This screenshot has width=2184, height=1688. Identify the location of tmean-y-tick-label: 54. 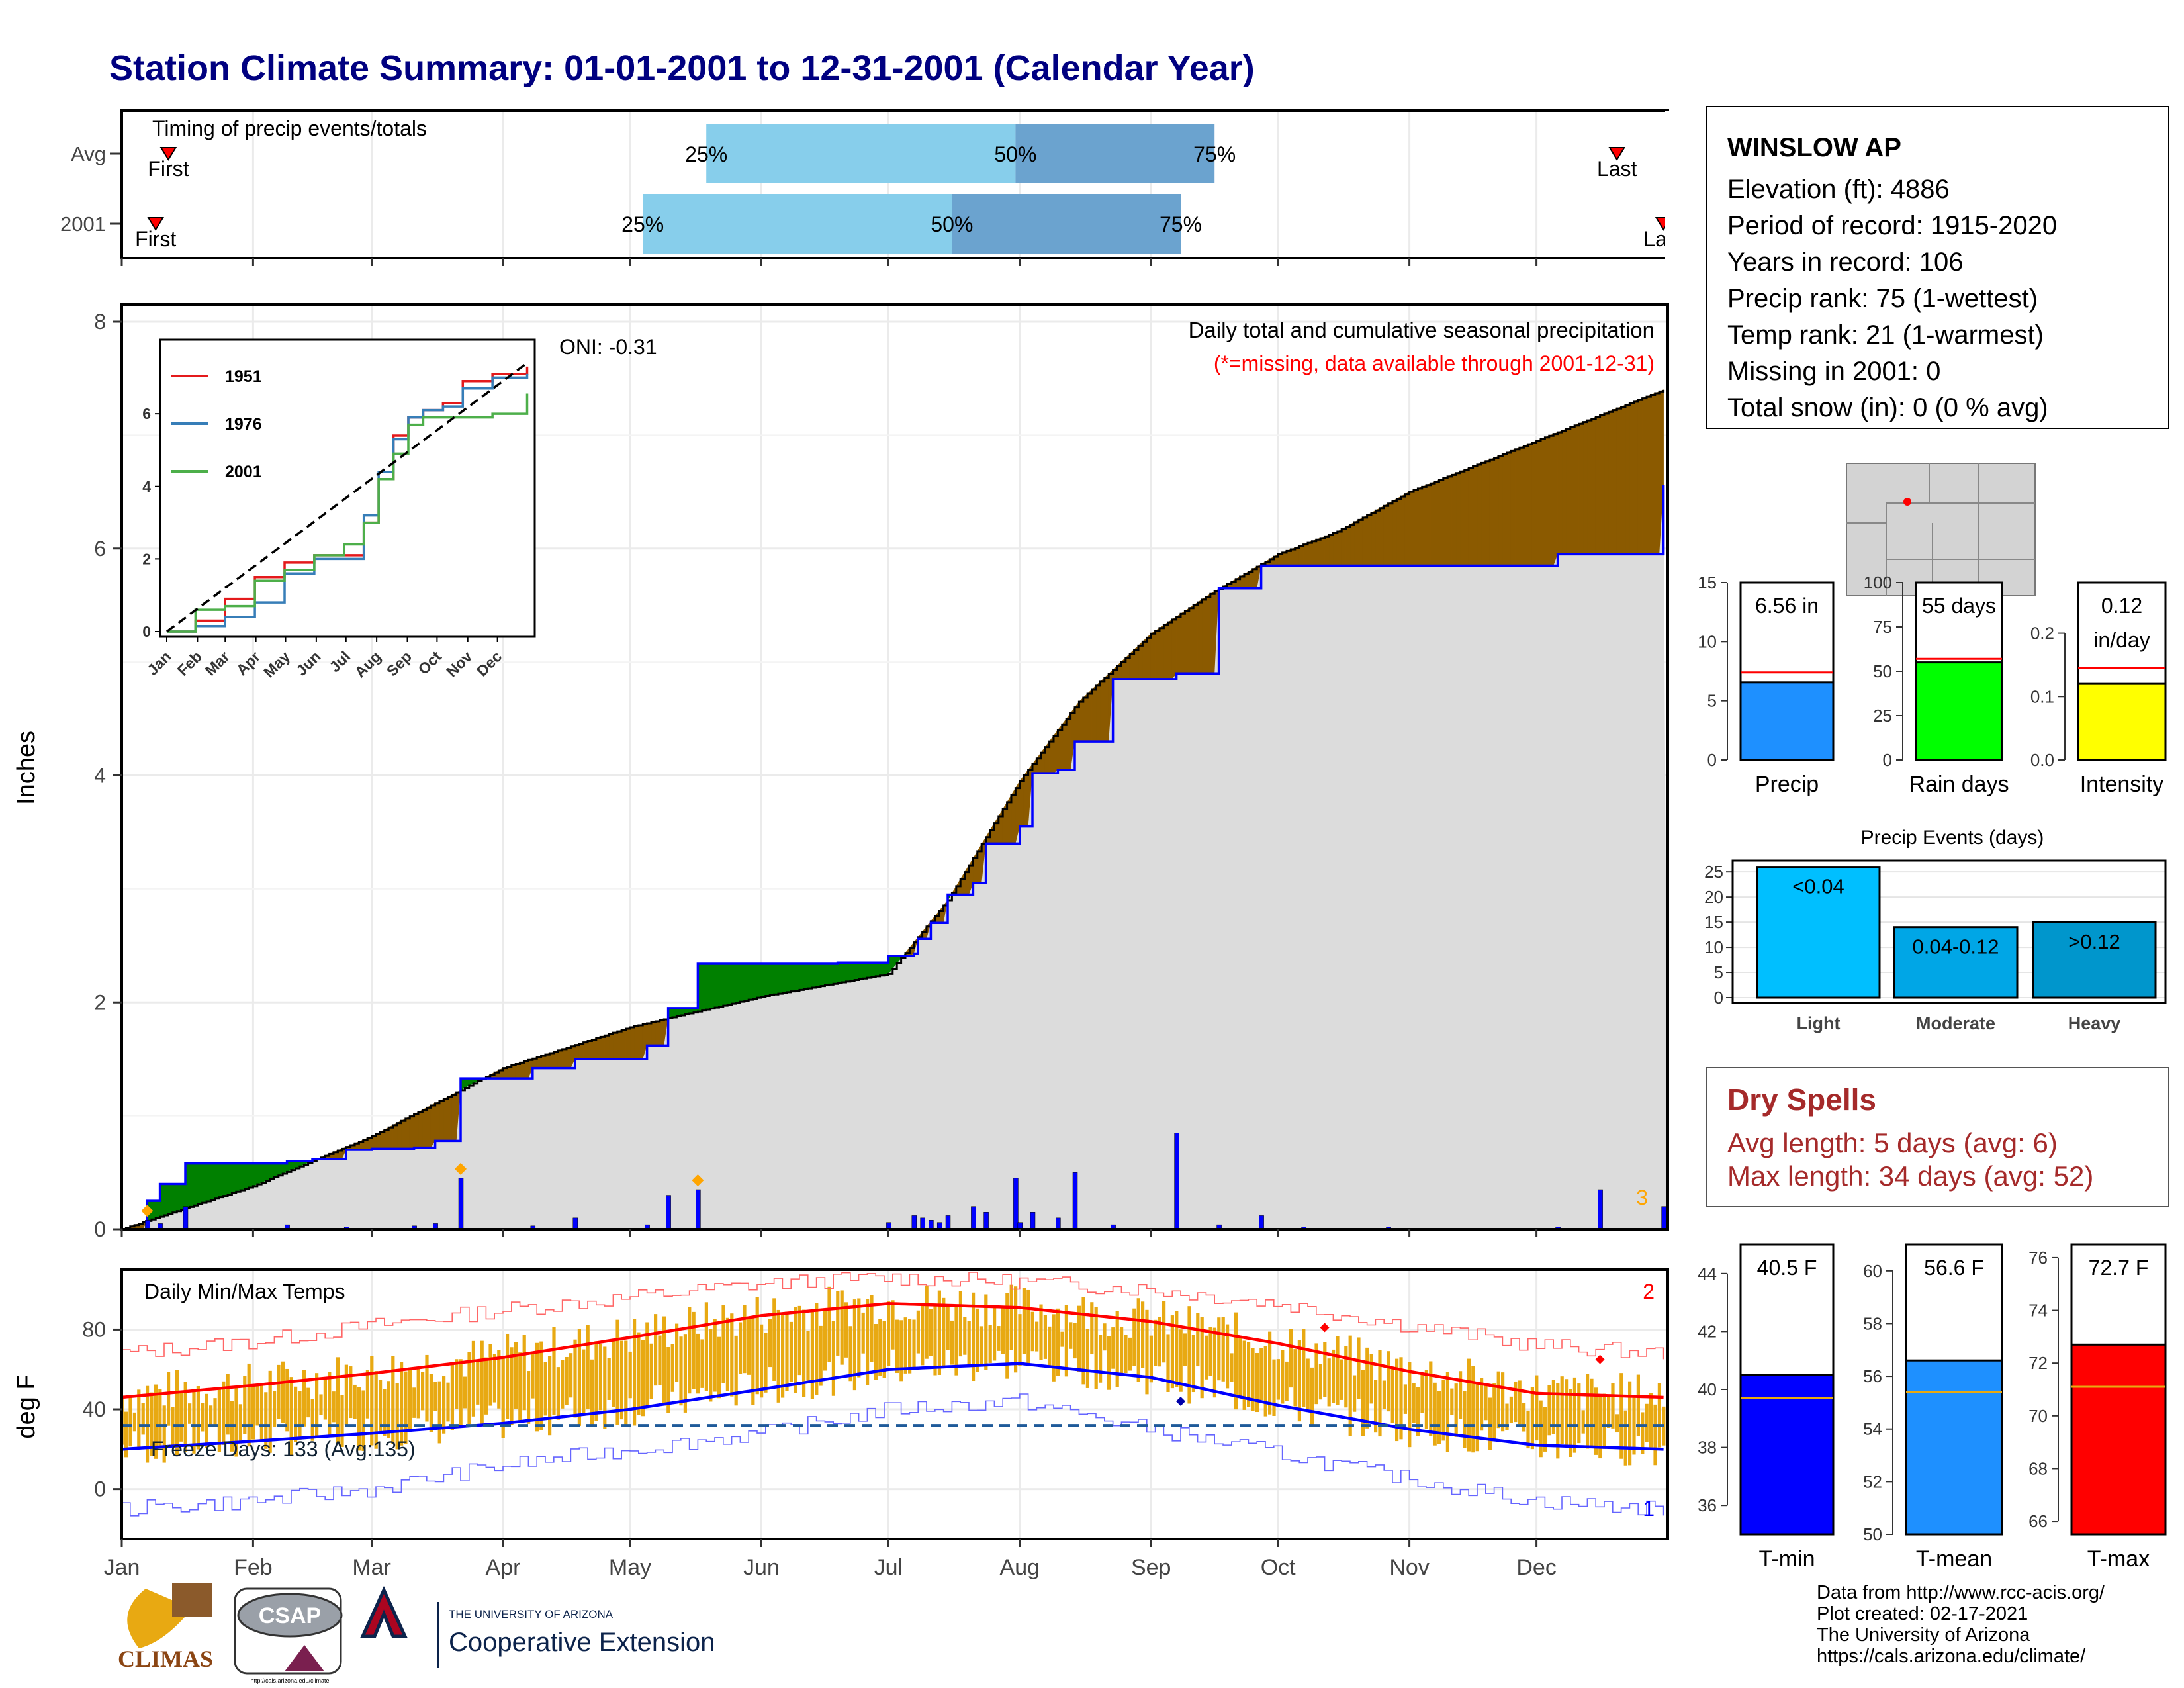
(1872, 1429).